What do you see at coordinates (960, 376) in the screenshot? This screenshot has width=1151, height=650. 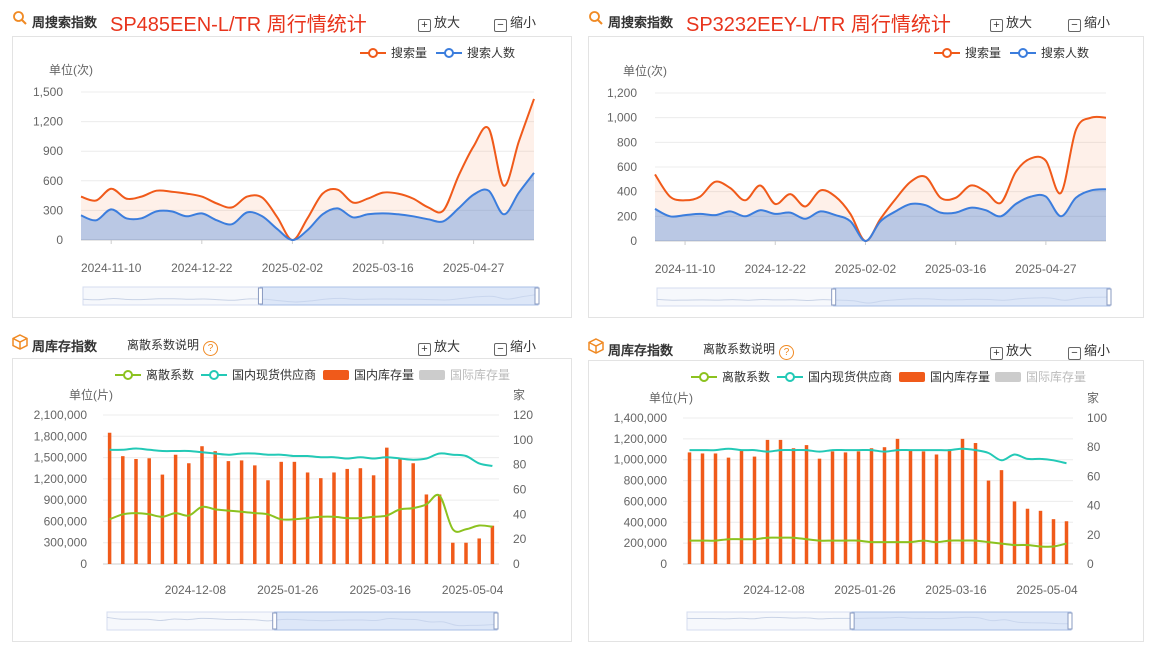 I see `legend-label: 国内库存量` at bounding box center [960, 376].